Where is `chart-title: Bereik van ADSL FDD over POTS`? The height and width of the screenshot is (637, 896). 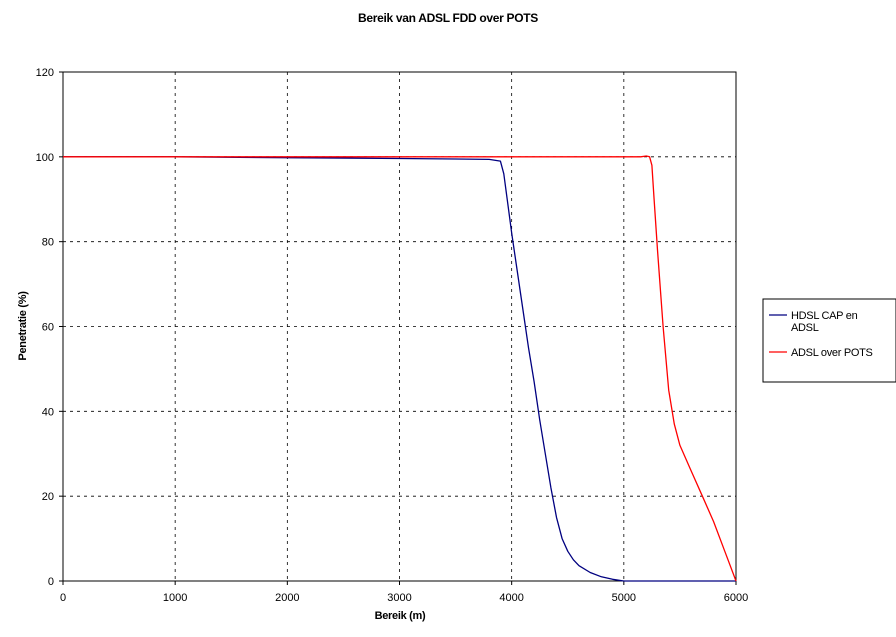
chart-title: Bereik van ADSL FDD over POTS is located at coordinates (448, 18).